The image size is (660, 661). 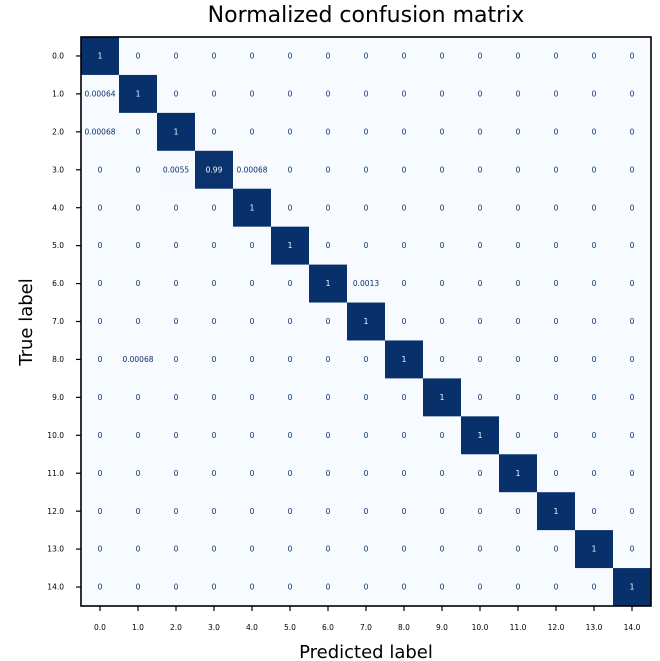 I want to click on x-tick-label: 13.0, so click(x=594, y=627).